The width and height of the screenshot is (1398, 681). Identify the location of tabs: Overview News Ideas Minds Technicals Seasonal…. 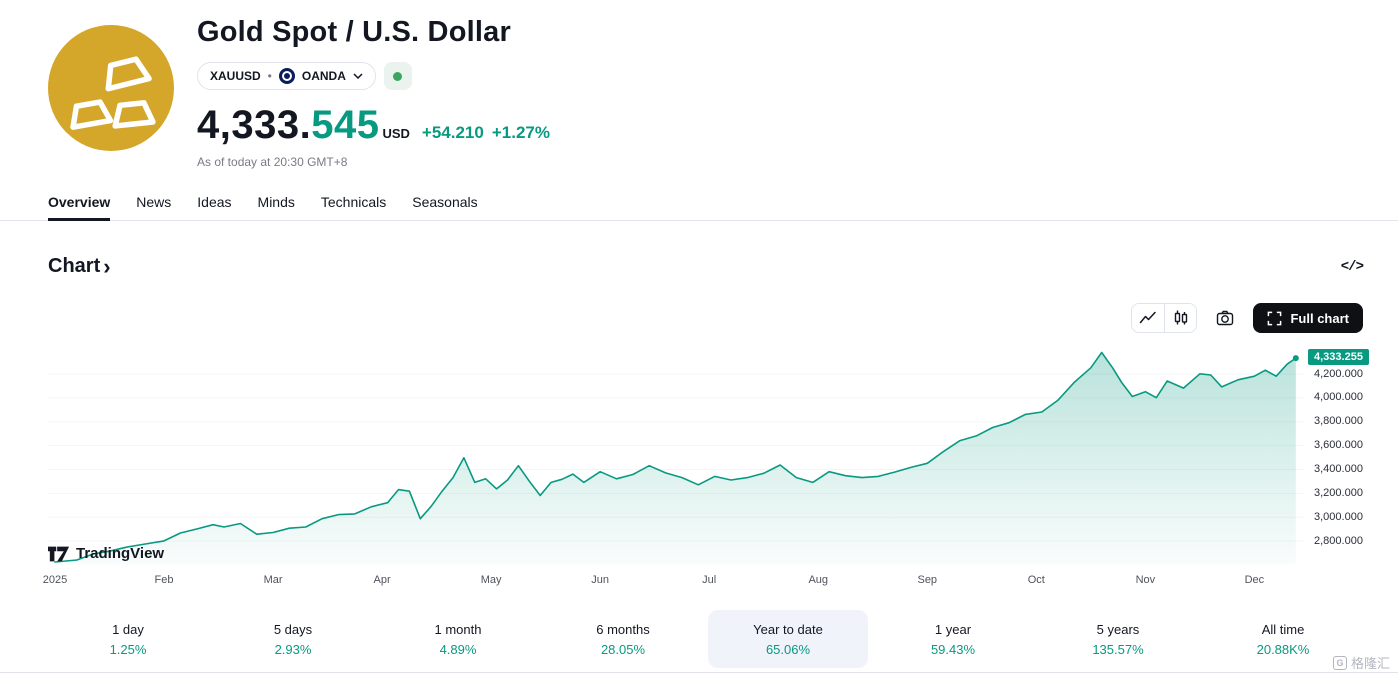
(699, 207).